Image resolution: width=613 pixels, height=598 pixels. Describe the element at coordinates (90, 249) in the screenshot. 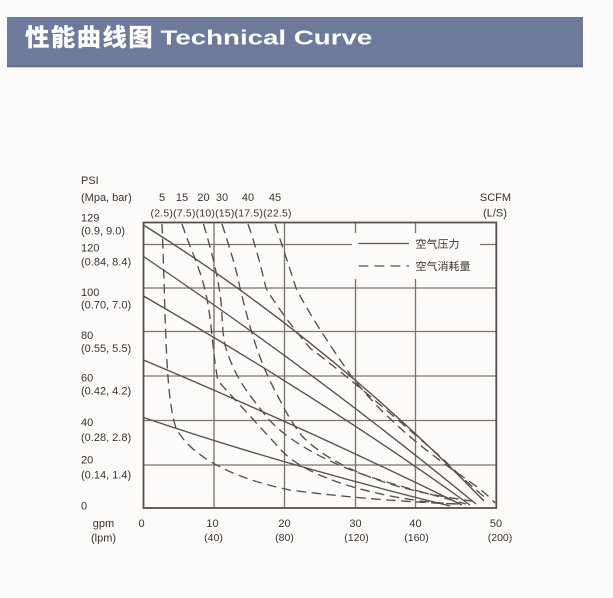

I see `svg-text: 120` at that location.